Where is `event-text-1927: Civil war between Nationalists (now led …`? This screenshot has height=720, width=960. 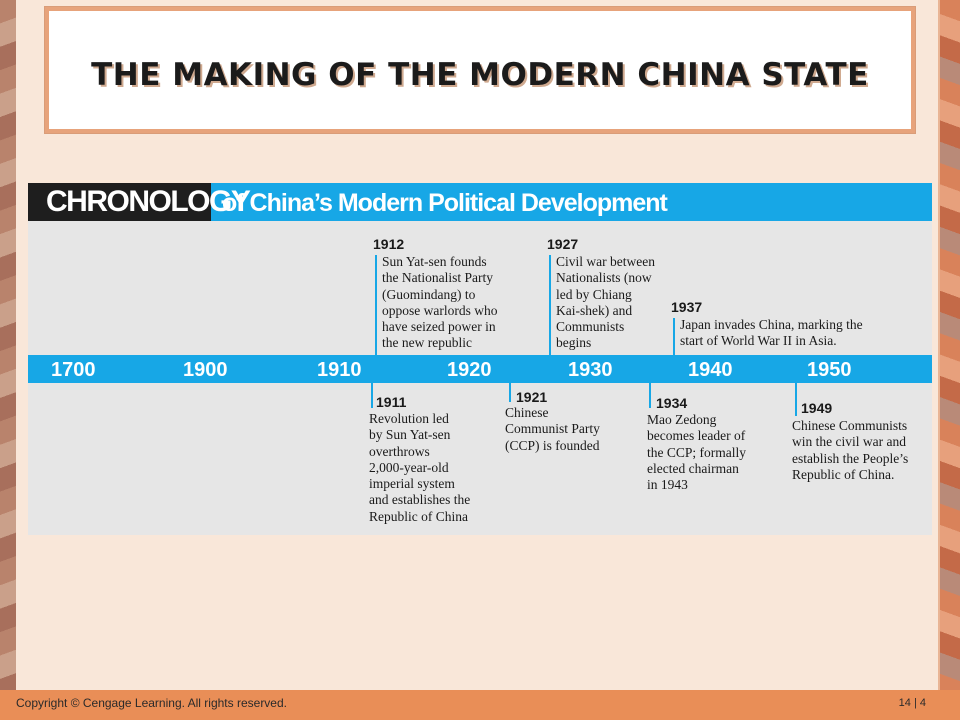 event-text-1927: Civil war between Nationalists (now led … is located at coordinates (605, 302).